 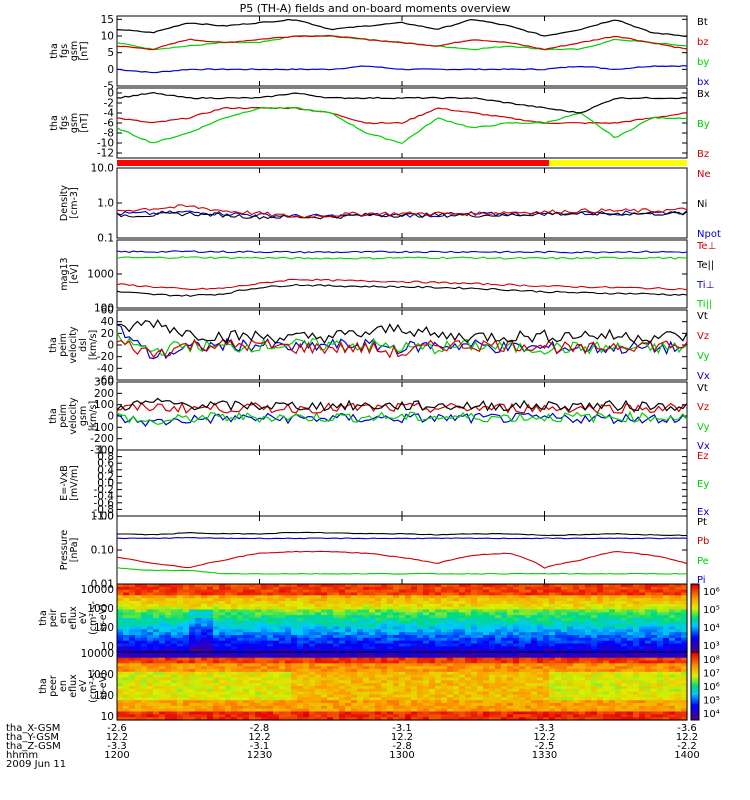 What do you see at coordinates (711, 610) in the screenshot?
I see `colorbar-label-ion_spec-1: 10⁵` at bounding box center [711, 610].